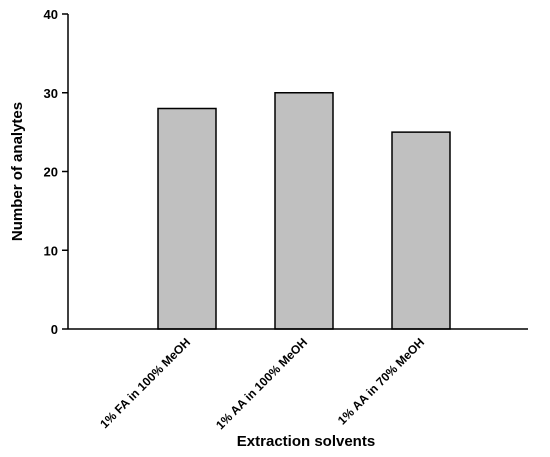 This screenshot has width=550, height=457. What do you see at coordinates (17, 171) in the screenshot?
I see `y-axis-title: Number of analytes` at bounding box center [17, 171].